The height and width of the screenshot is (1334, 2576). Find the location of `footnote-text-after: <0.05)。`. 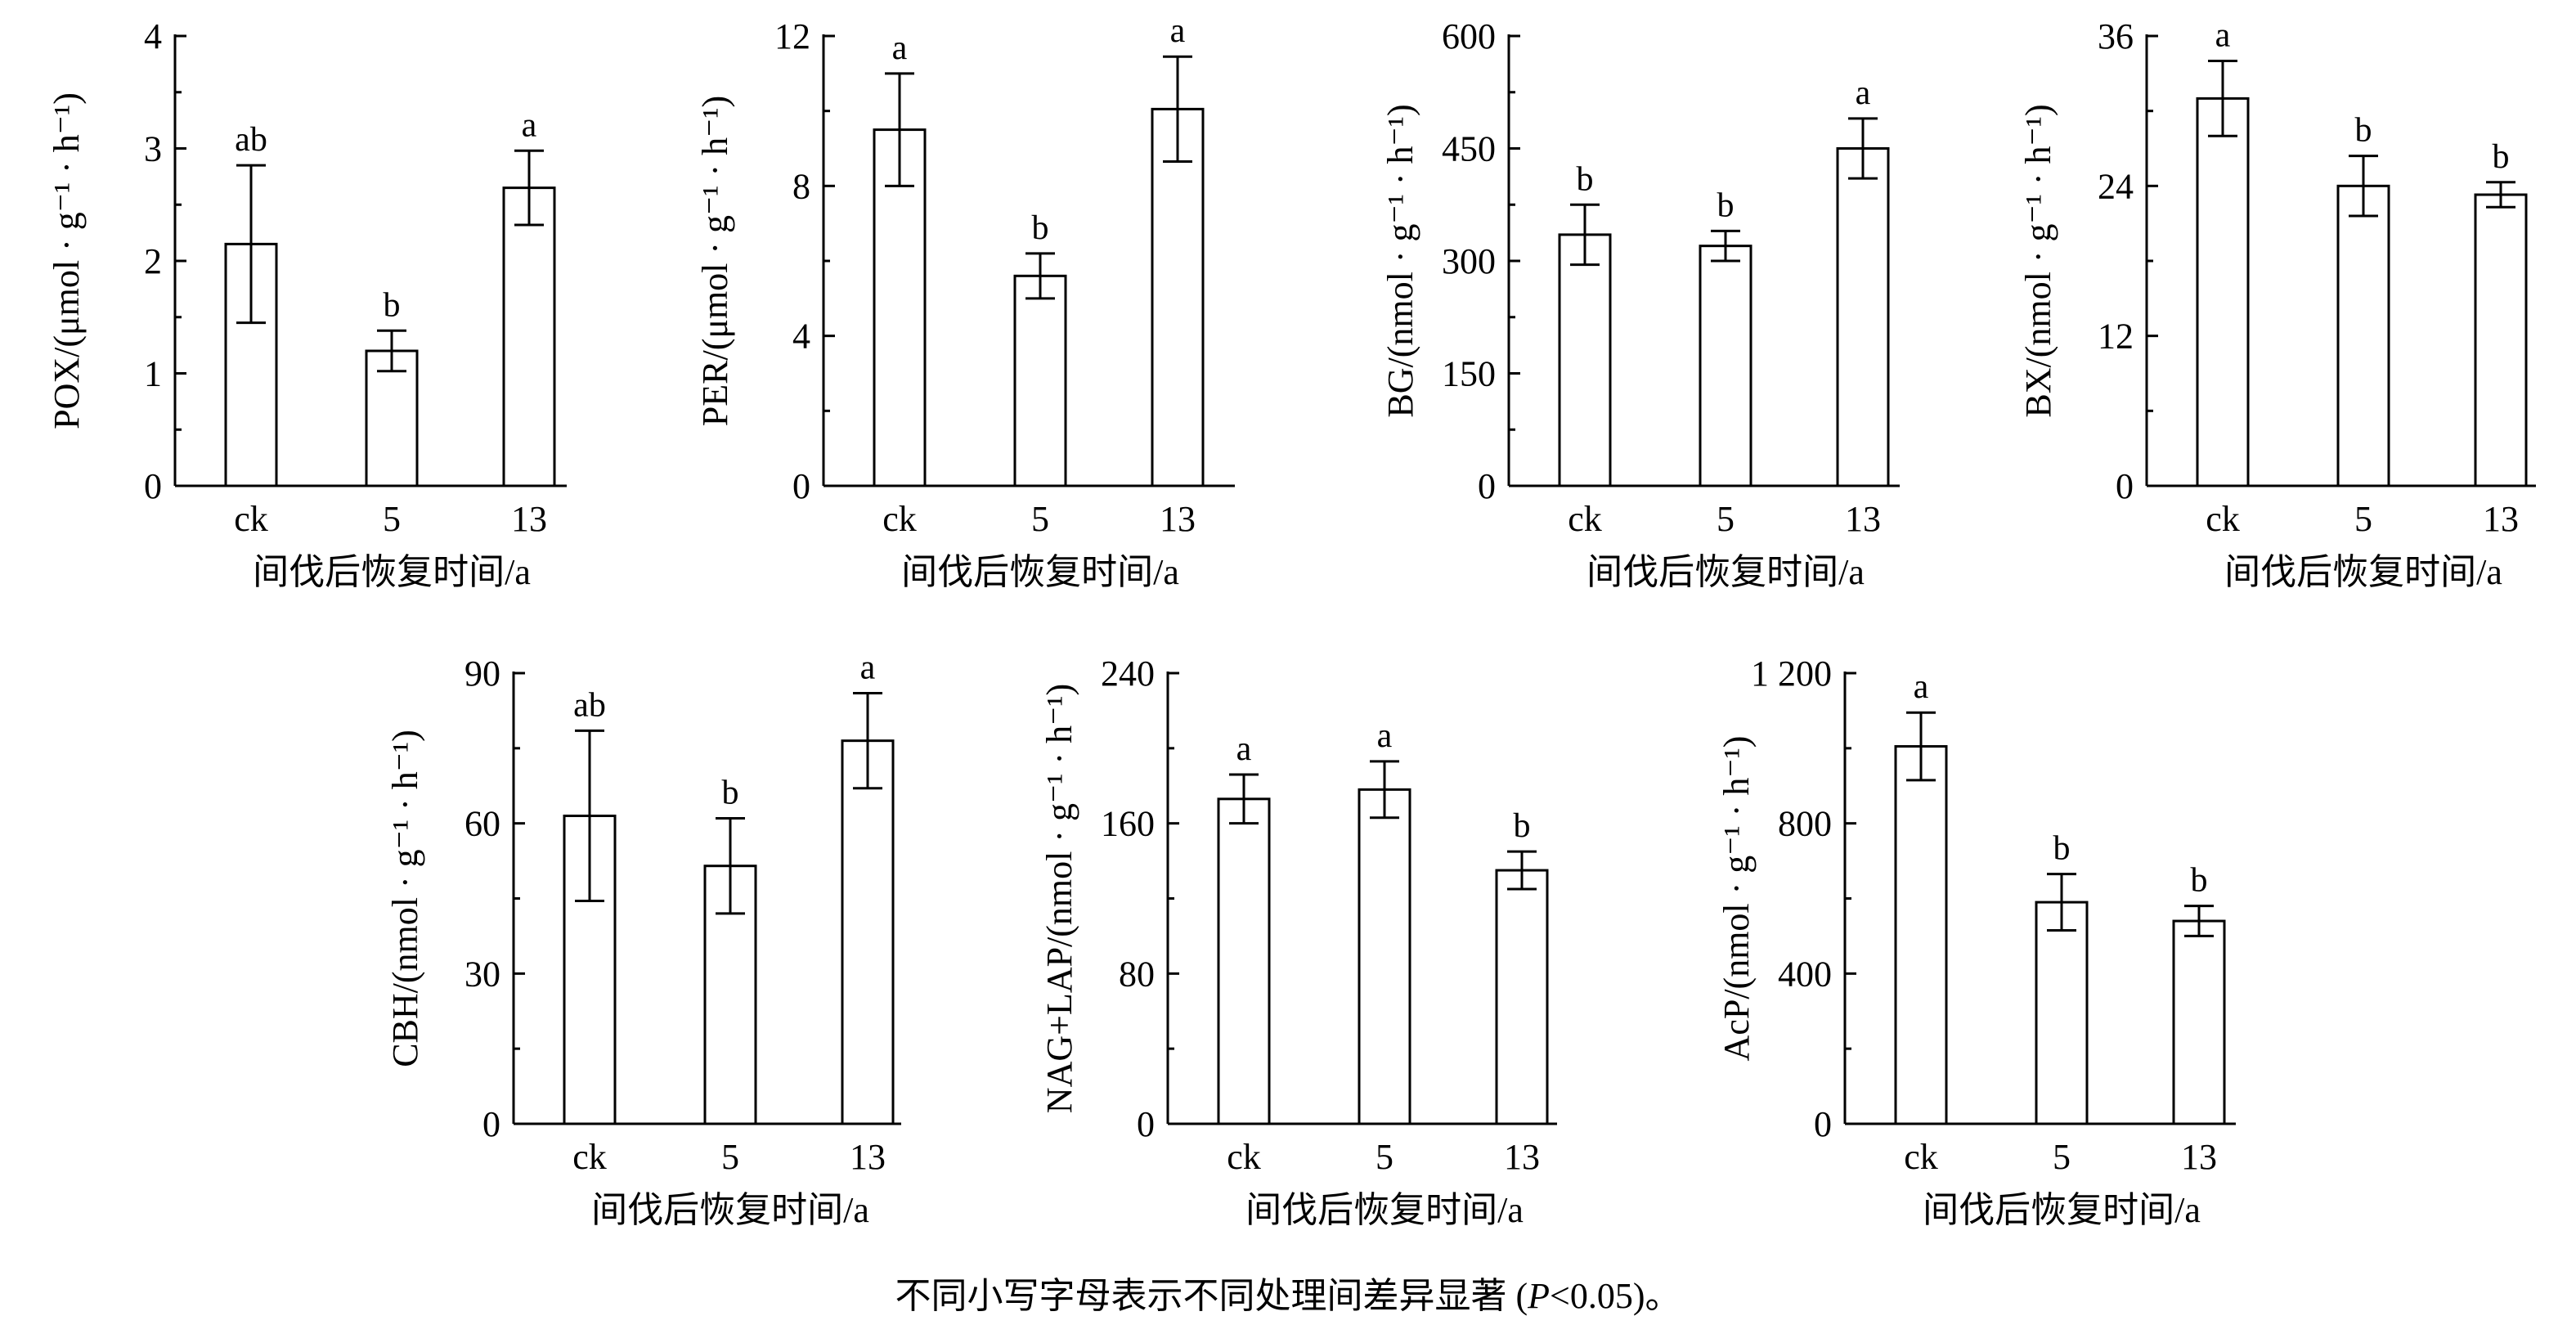

footnote-text-after: <0.05)。 is located at coordinates (1615, 1296).